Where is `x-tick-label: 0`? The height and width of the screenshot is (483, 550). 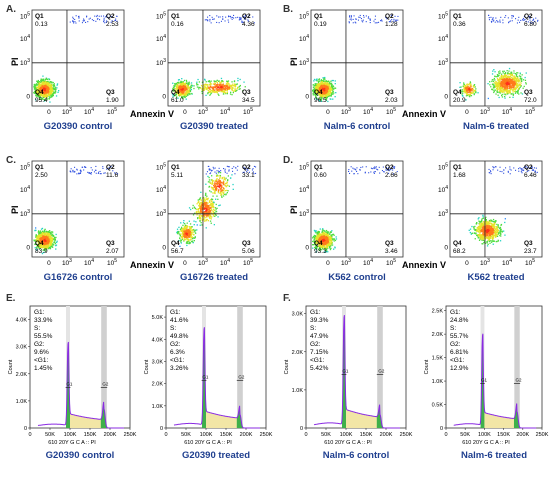 x-tick-label: 0 is located at coordinates (49, 263).